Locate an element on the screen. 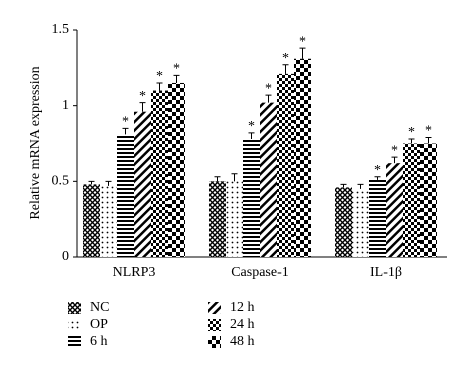 Image resolution: width=474 pixels, height=377 pixels. legend-label: NC is located at coordinates (99, 307).